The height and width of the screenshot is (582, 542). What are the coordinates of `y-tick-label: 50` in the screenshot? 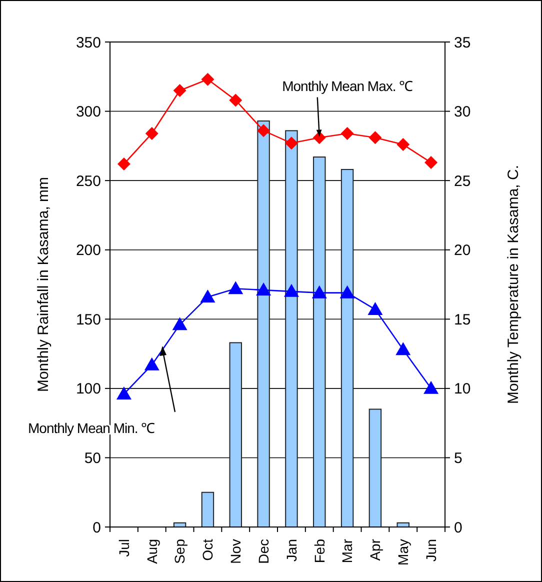 It's located at (92, 458).